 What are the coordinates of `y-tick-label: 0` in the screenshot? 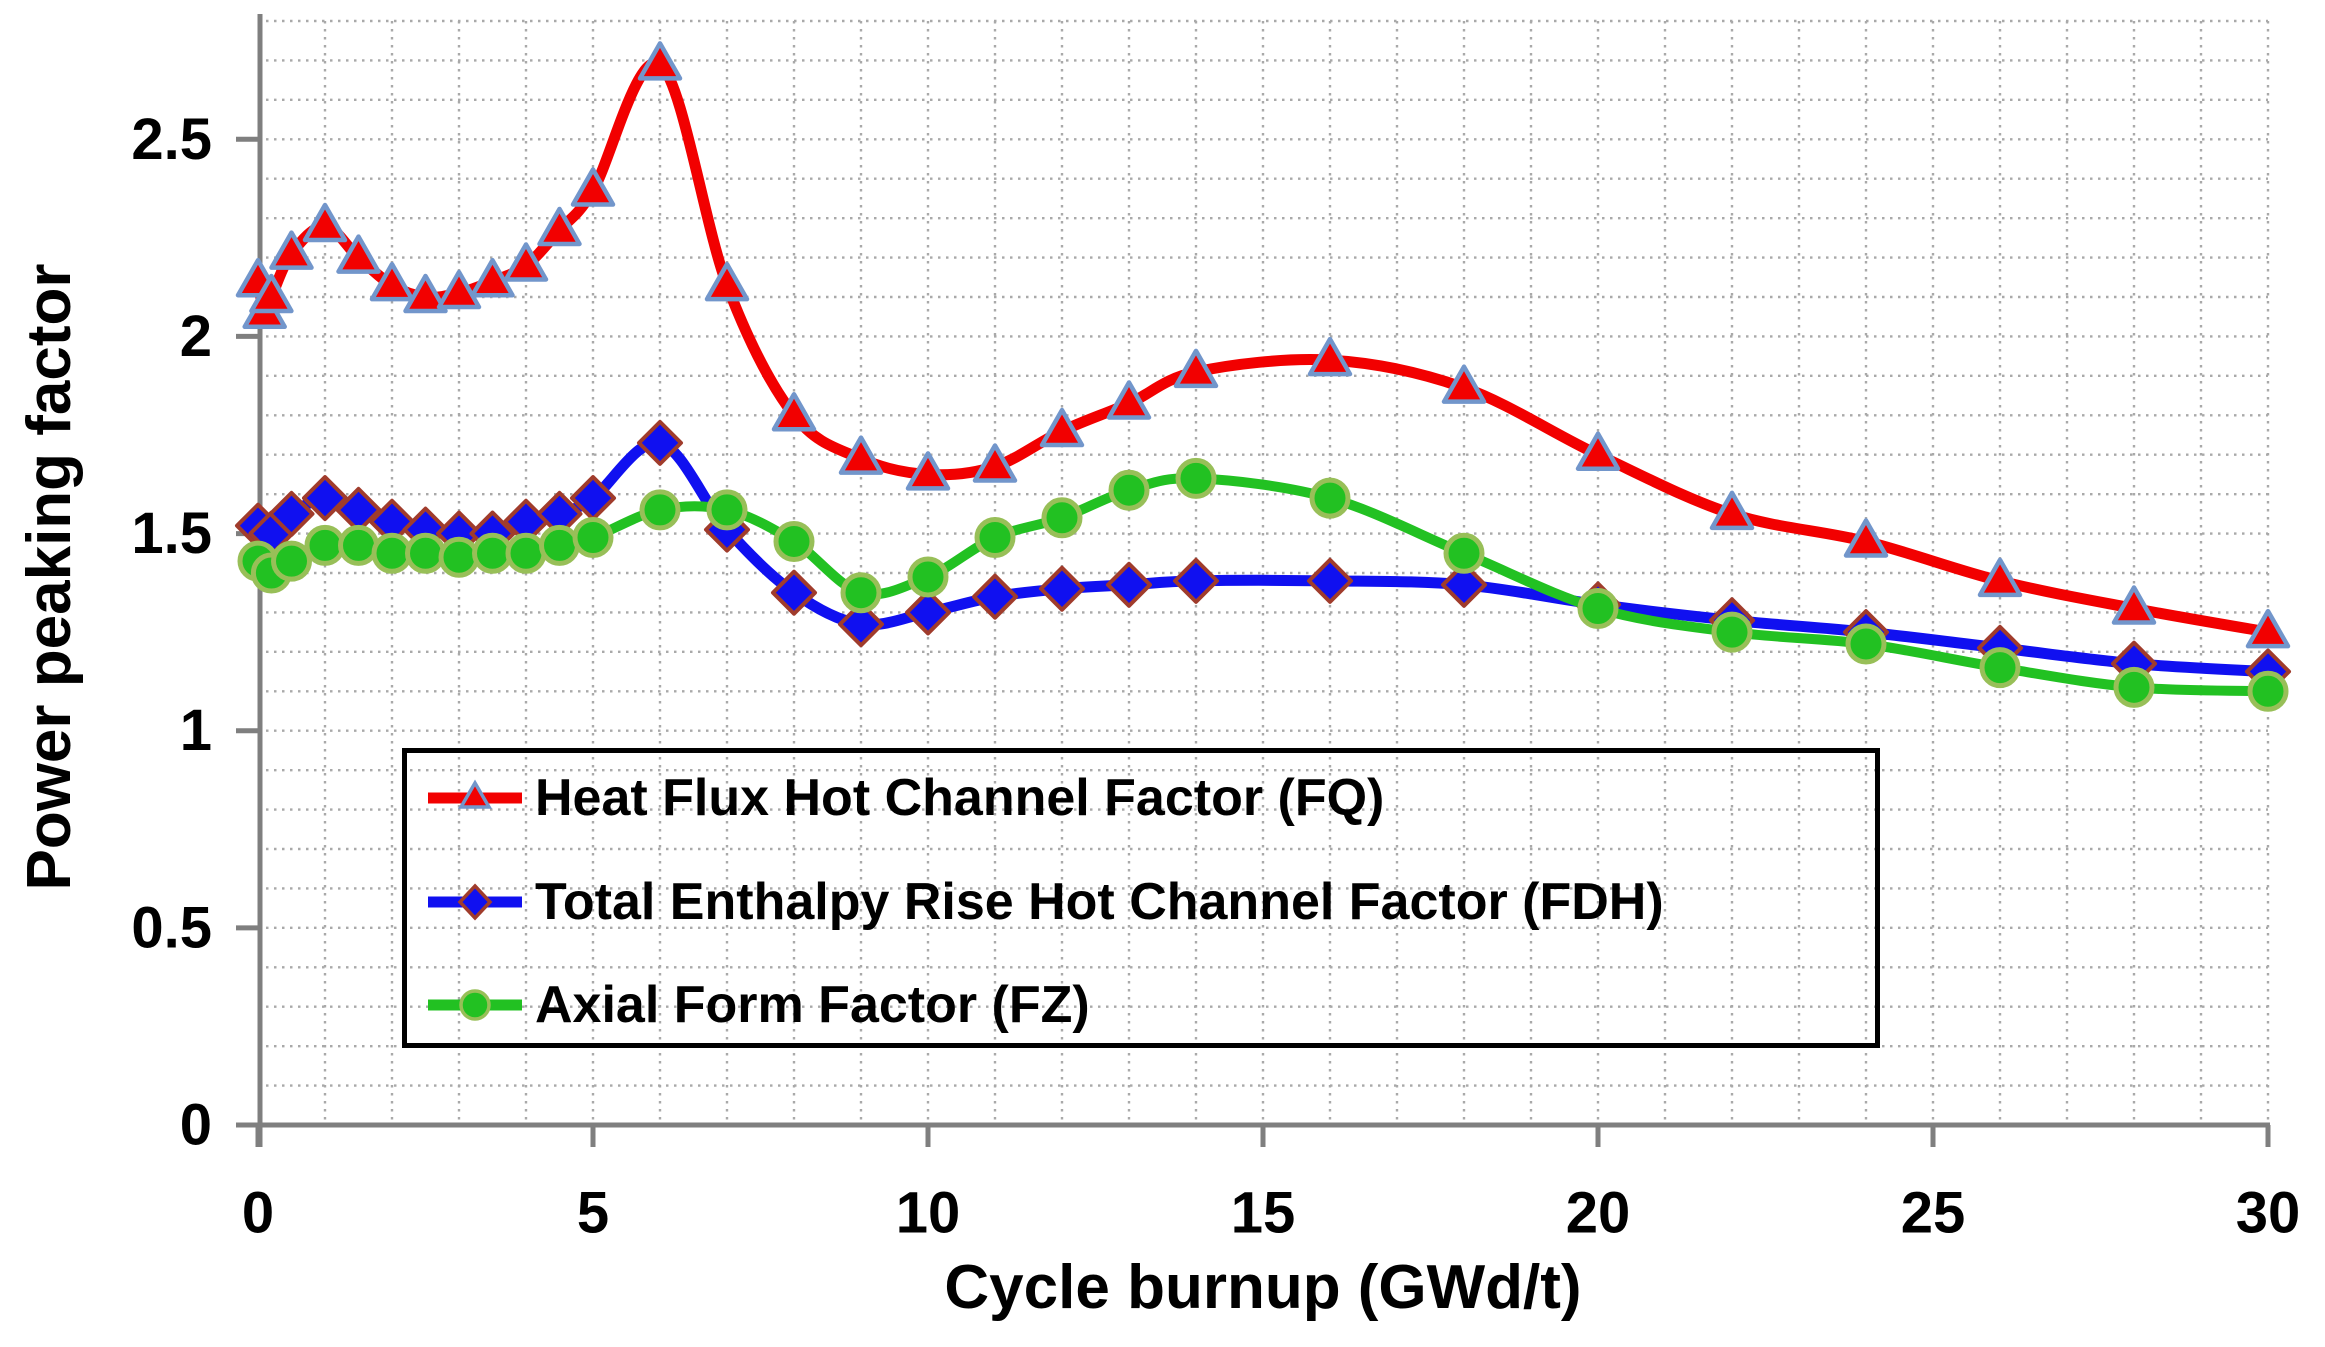 It's located at (196, 1125).